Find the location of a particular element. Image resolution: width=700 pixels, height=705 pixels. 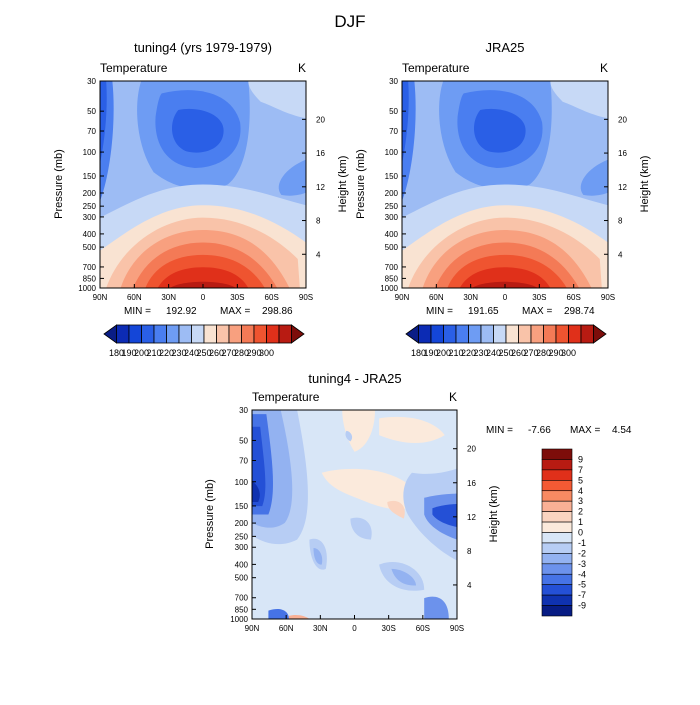

colorbar-tick-label: 3 is located at coordinates (580, 501).